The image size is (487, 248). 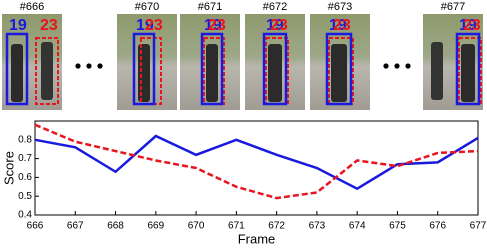 I want to click on frame-label: #677, so click(x=453, y=7).